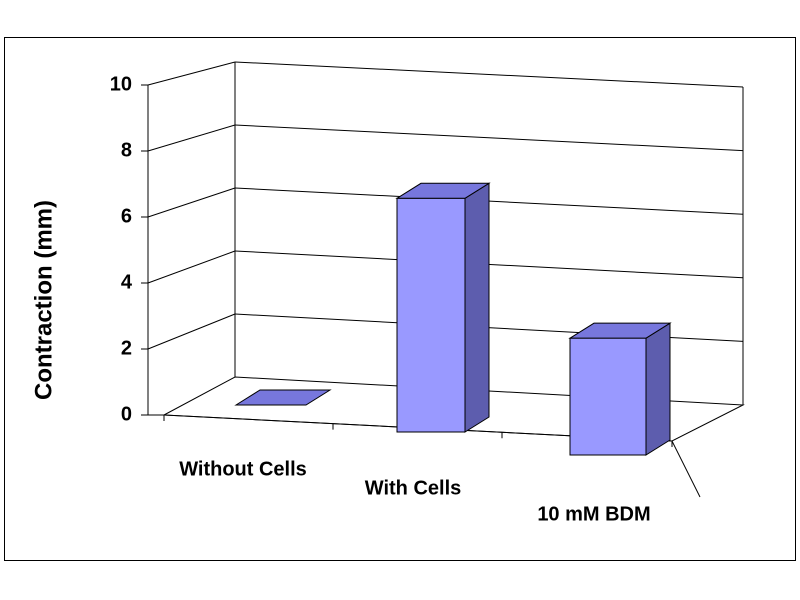 This screenshot has width=800, height=600. What do you see at coordinates (593, 514) in the screenshot?
I see `category-label: 10 mM BDM` at bounding box center [593, 514].